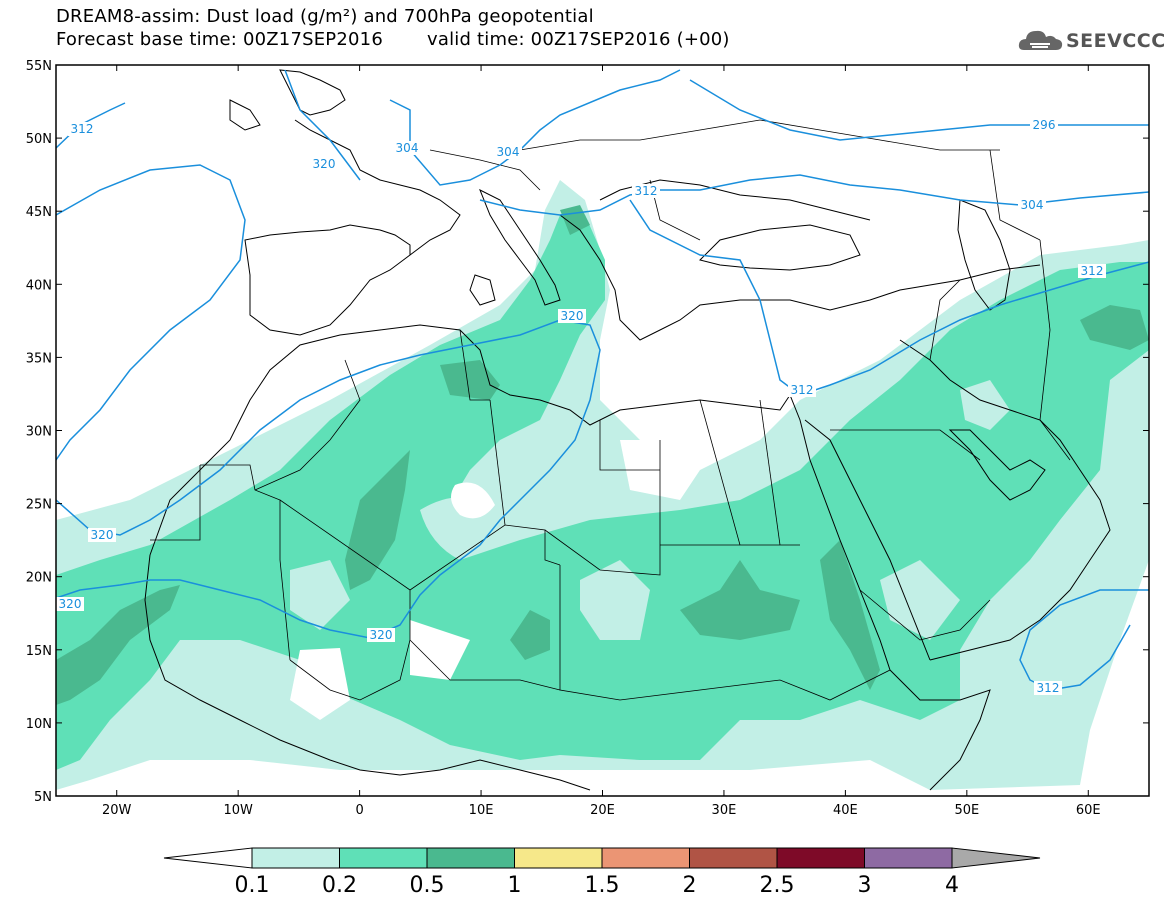 This screenshot has height=907, width=1165. Describe the element at coordinates (952, 885) in the screenshot. I see `colorbar-label: 4` at that location.